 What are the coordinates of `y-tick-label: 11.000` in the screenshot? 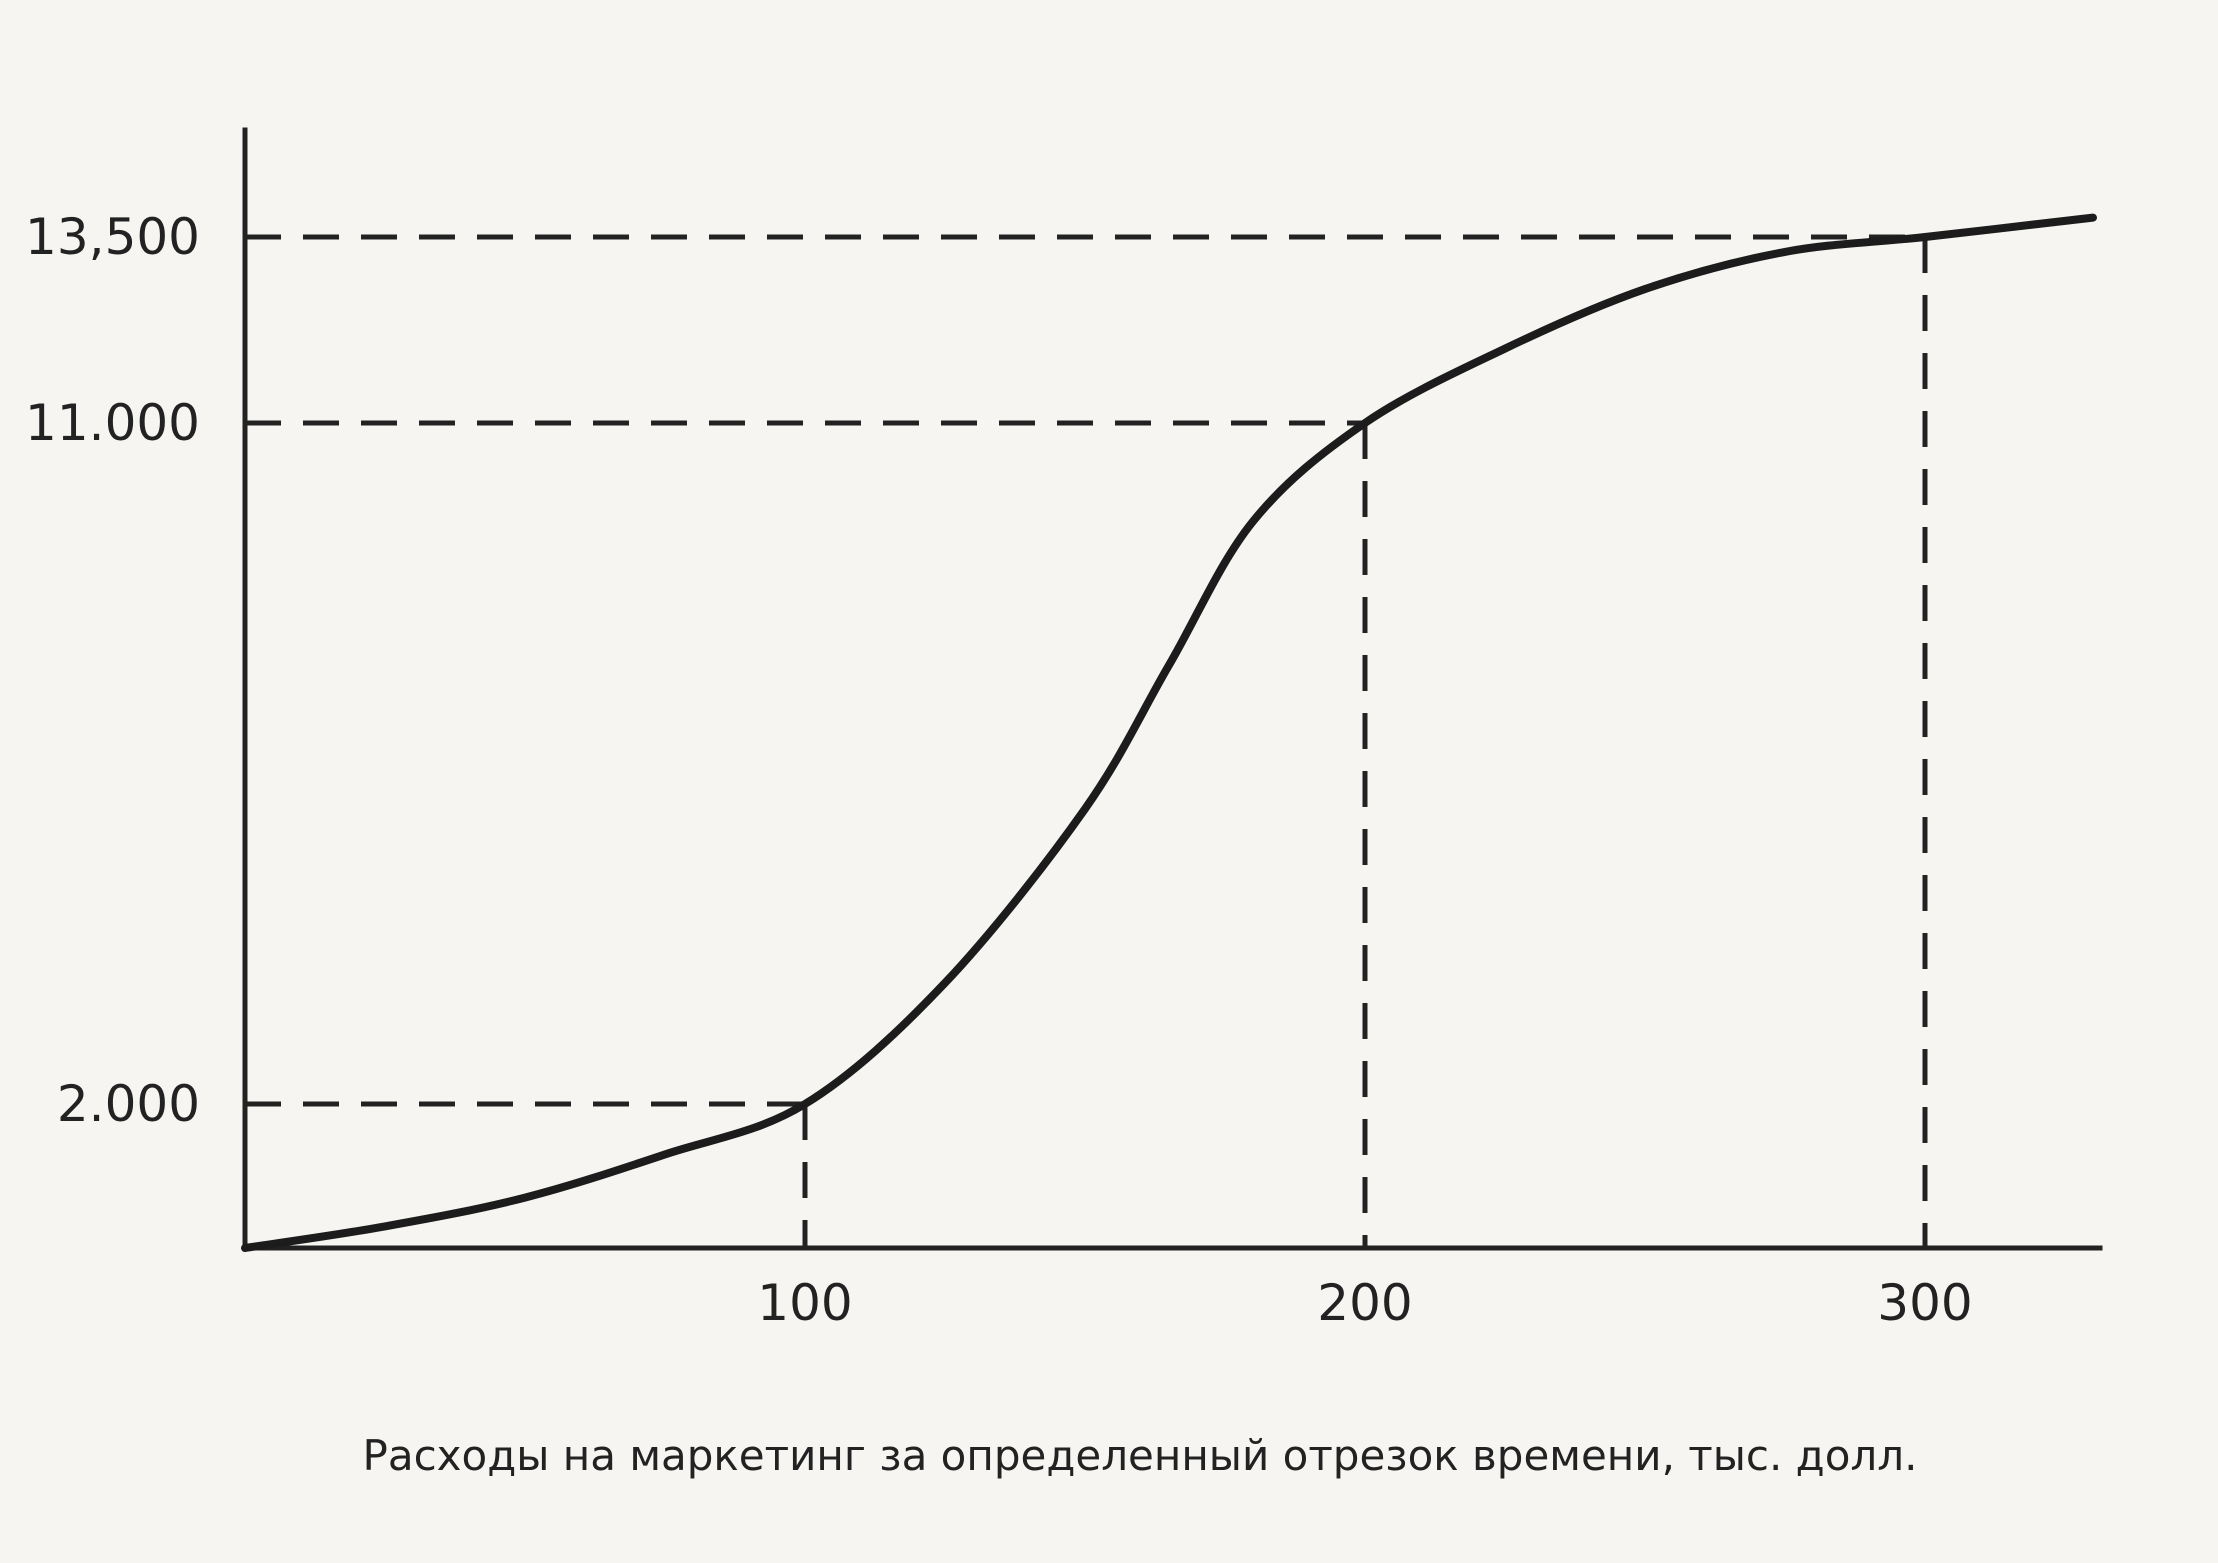 It's located at (112, 423).